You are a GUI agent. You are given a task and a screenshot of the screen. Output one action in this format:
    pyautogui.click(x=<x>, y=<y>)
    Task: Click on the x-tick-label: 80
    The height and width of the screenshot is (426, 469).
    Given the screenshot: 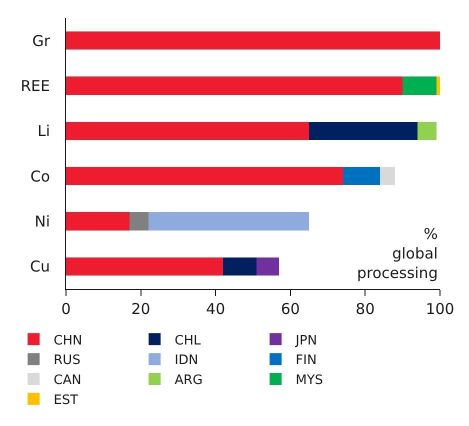 What is the action you would take?
    pyautogui.click(x=365, y=309)
    